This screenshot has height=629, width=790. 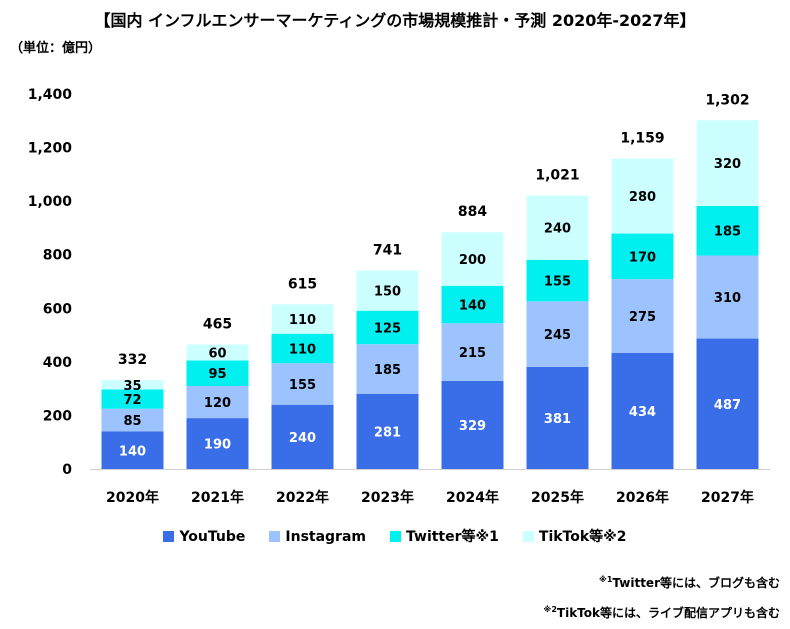 I want to click on data-label: 381, so click(x=557, y=419).